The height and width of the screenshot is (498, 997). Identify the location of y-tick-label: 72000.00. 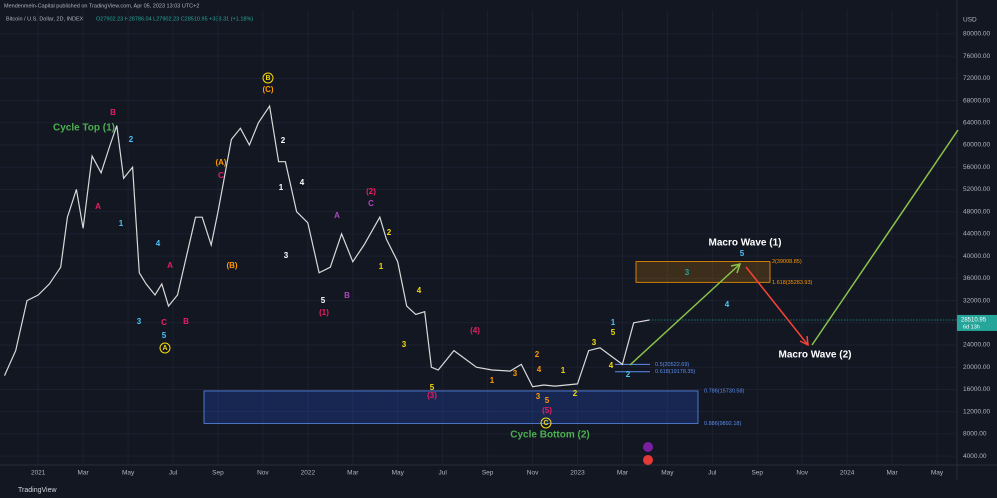
(976, 78).